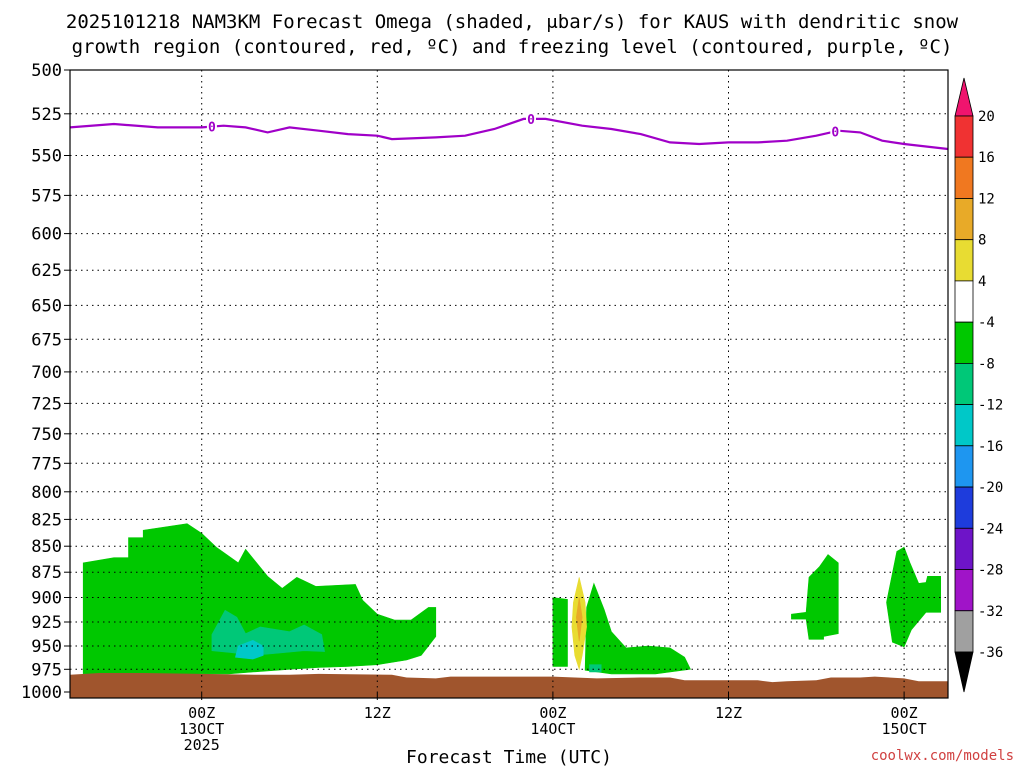 The width and height of the screenshot is (1024, 768). Describe the element at coordinates (46, 340) in the screenshot. I see `y-tick-label-675: 675` at that location.